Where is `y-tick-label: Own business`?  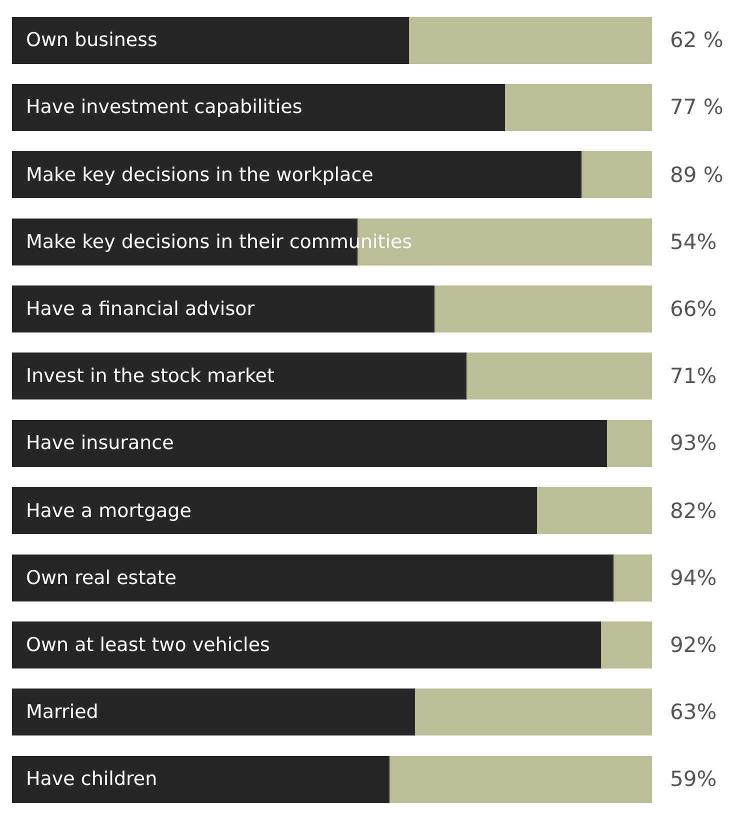 y-tick-label: Own business is located at coordinates (92, 40).